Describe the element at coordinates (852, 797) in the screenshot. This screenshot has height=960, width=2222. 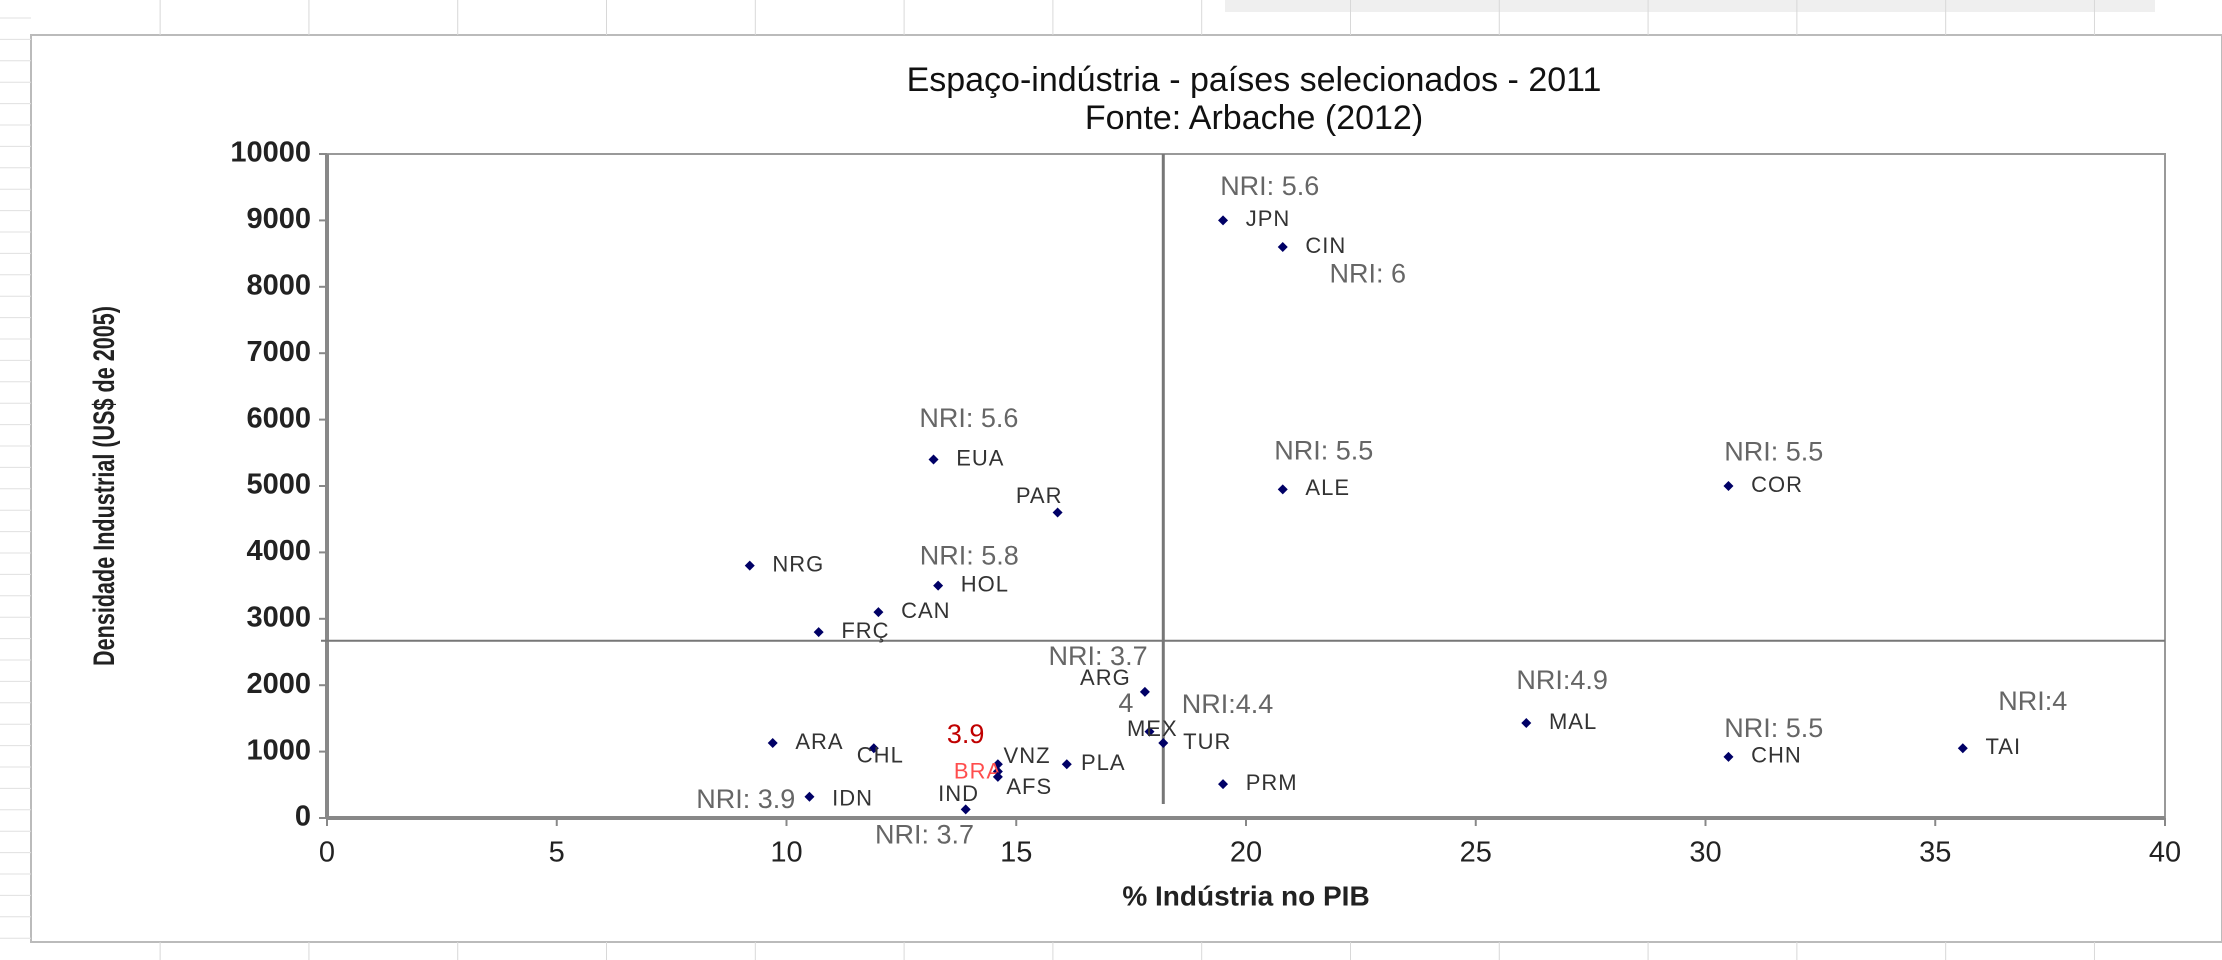
I see `point-label: IDN` at that location.